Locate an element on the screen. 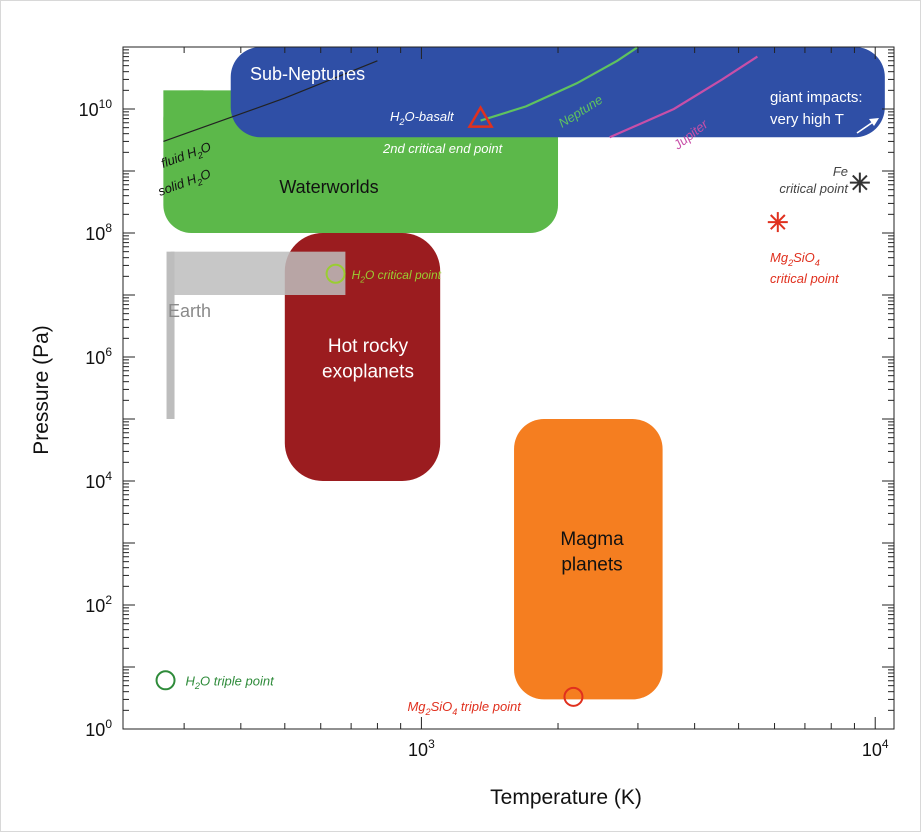 This screenshot has height=837, width=921. annotation-arrow-head is located at coordinates (874, 122).